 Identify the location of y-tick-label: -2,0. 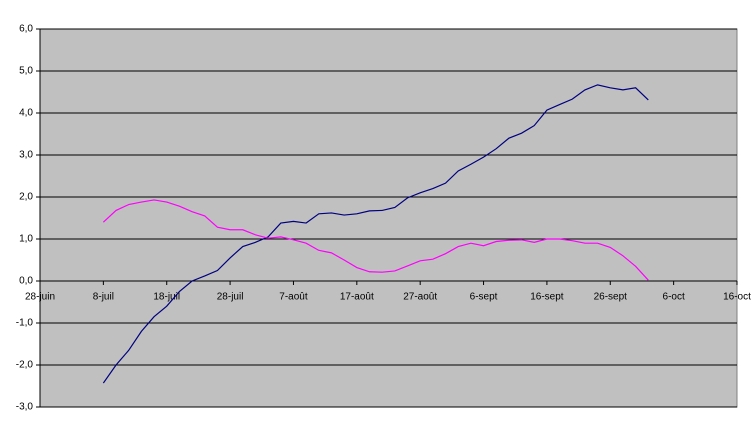
(25, 365).